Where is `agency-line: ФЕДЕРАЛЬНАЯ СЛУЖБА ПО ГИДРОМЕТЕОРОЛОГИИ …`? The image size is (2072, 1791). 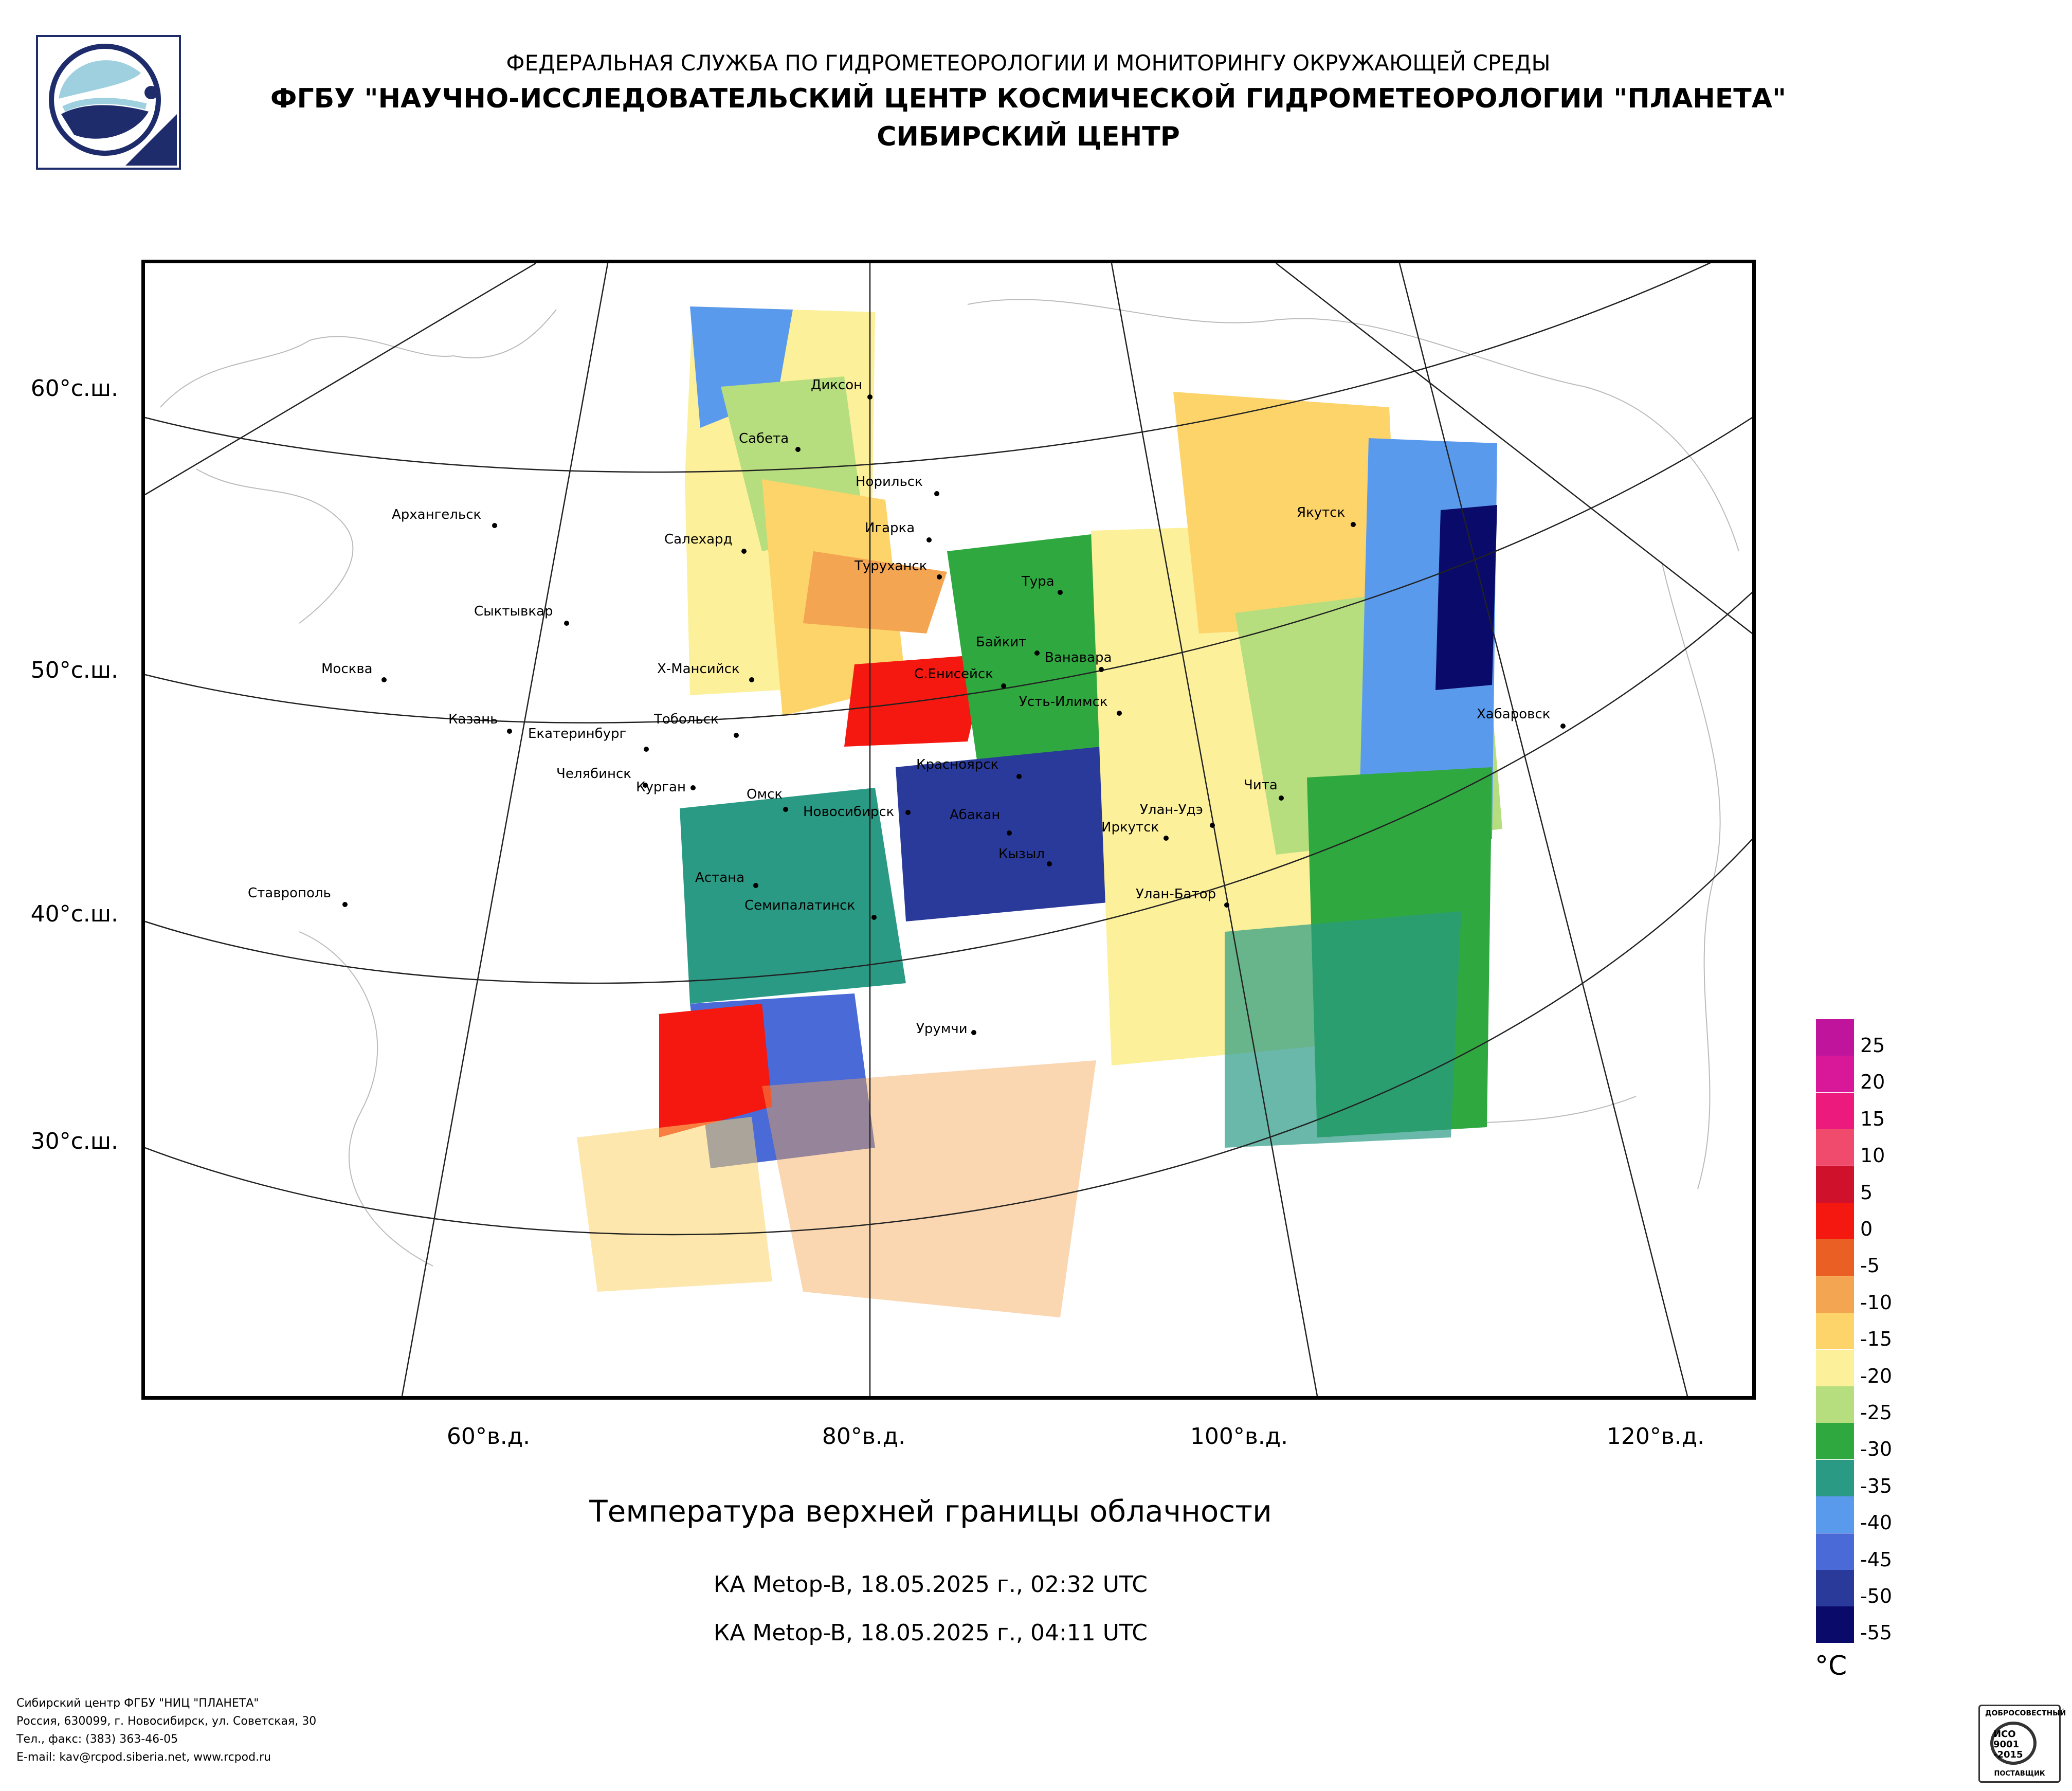 agency-line: ФЕДЕРАЛЬНАЯ СЛУЖБА ПО ГИДРОМЕТЕОРОЛОГИИ … is located at coordinates (1028, 63).